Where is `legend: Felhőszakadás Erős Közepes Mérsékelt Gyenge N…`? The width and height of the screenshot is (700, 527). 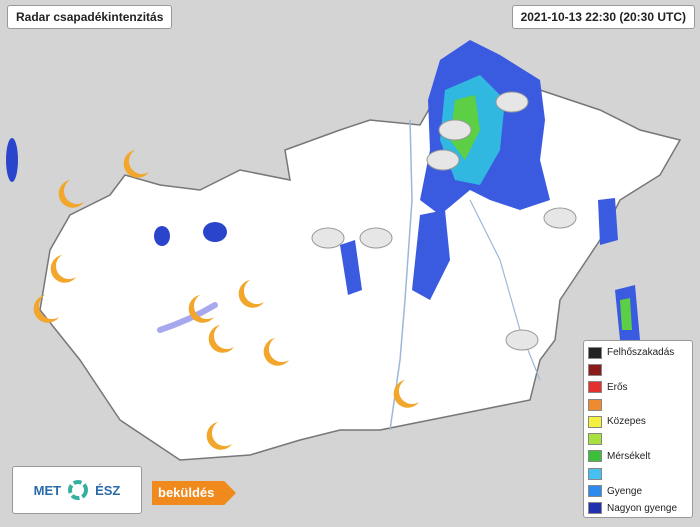 legend: Felhőszakadás Erős Közepes Mérsékelt Gyenge N… is located at coordinates (638, 429).